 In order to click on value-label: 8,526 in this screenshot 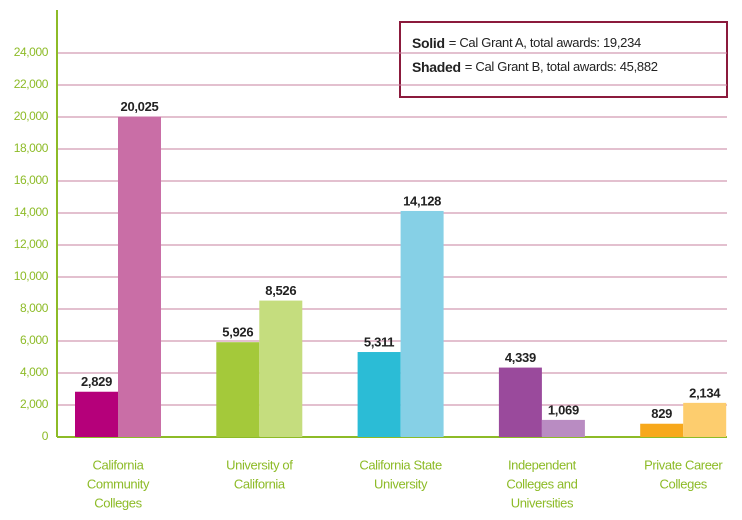, I will do `click(280, 290)`.